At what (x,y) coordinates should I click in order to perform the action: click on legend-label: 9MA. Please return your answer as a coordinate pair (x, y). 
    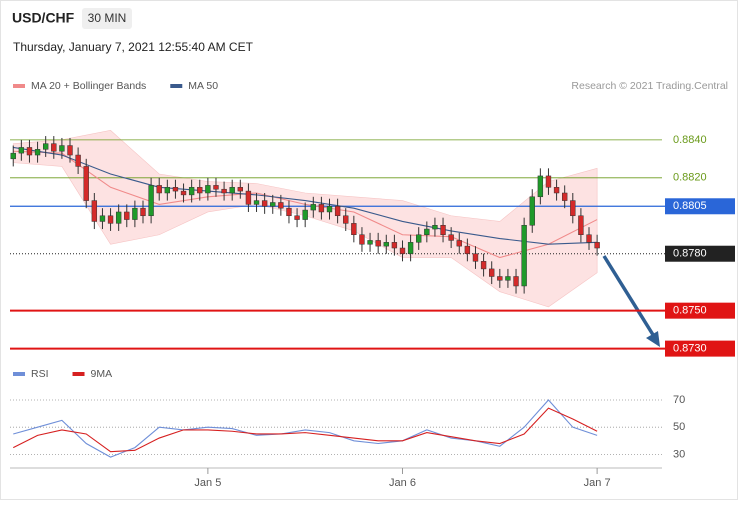
    Looking at the image, I should click on (102, 374).